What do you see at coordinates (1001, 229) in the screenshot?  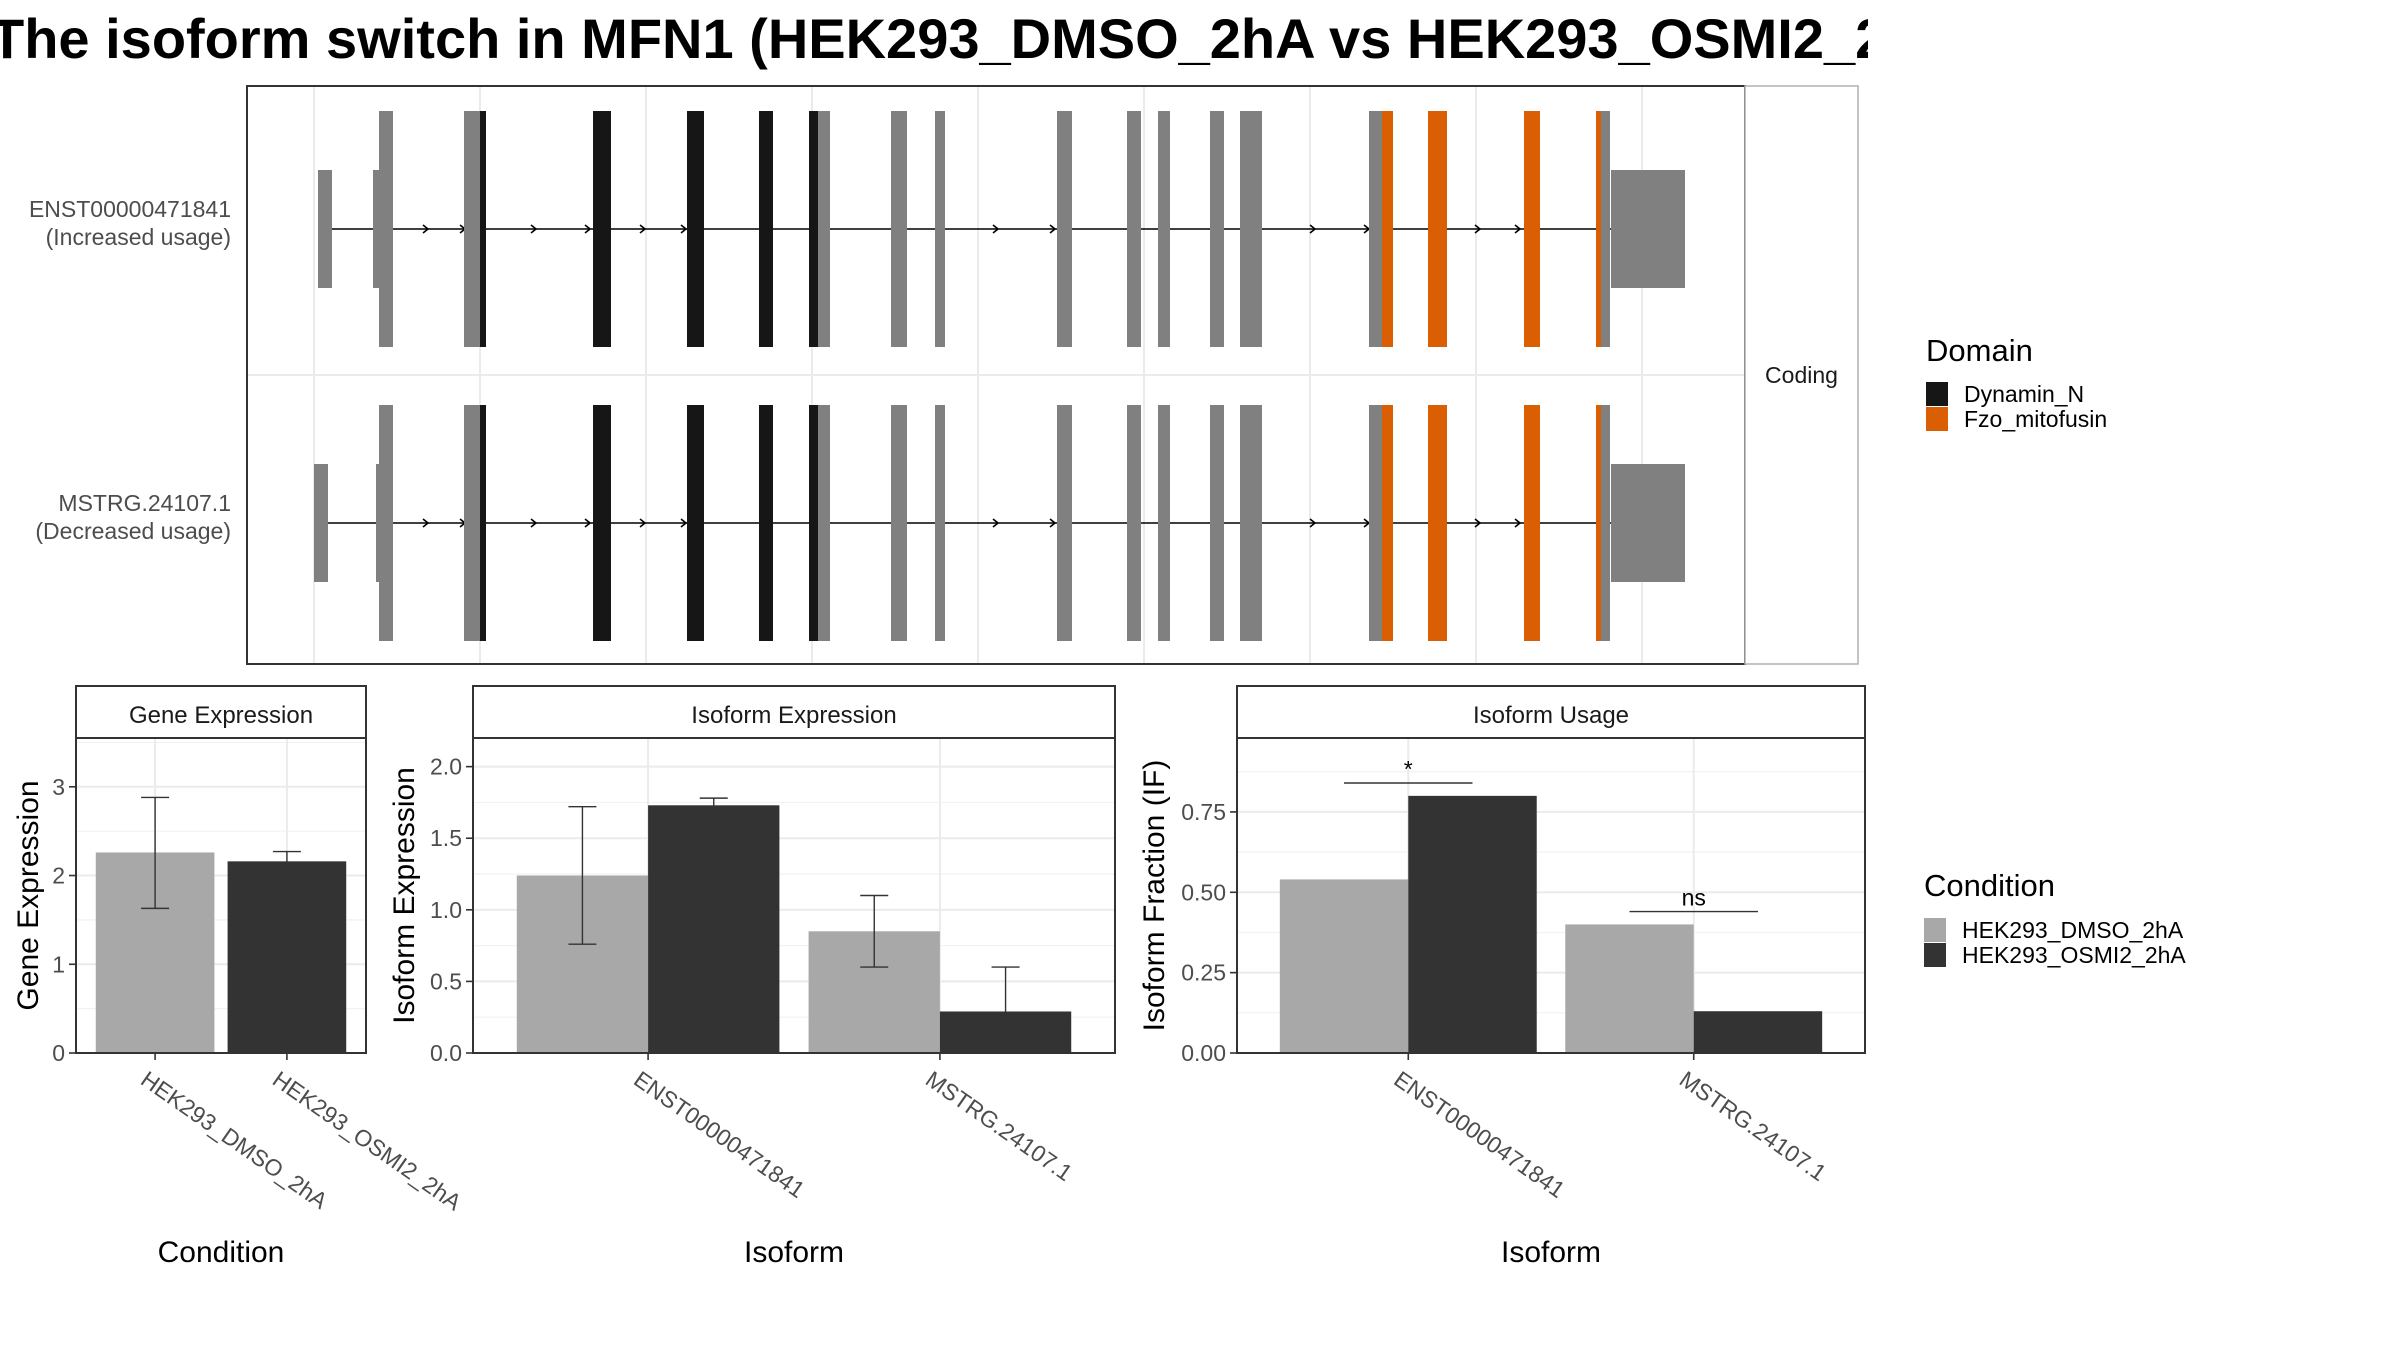 I see `transcript-ENST00000471841` at bounding box center [1001, 229].